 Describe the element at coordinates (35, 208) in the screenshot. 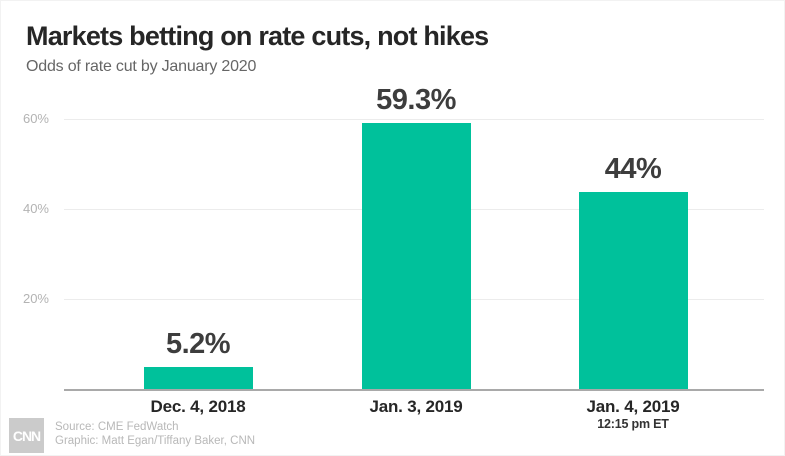

I see `y-axis-tick-label: 40%` at that location.